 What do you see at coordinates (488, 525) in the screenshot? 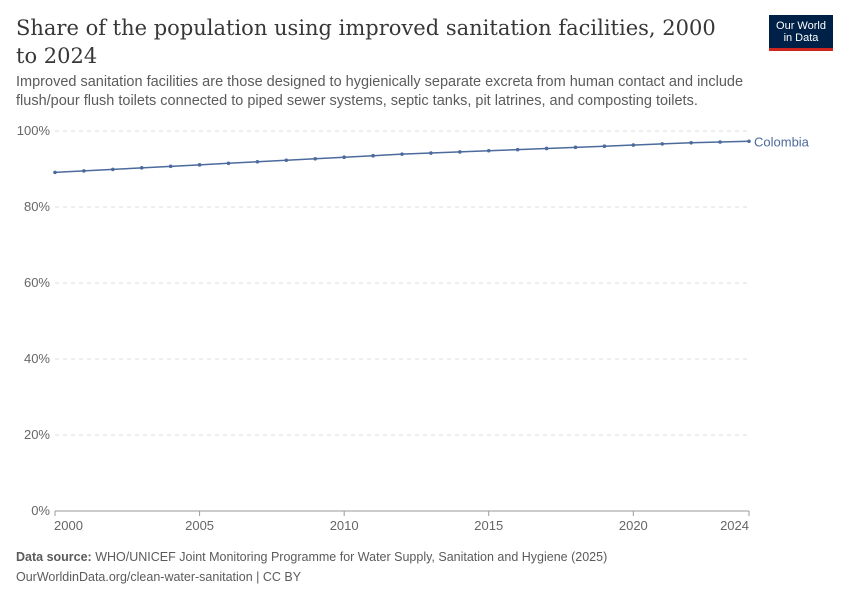
I see `x-tick-label: 2015` at bounding box center [488, 525].